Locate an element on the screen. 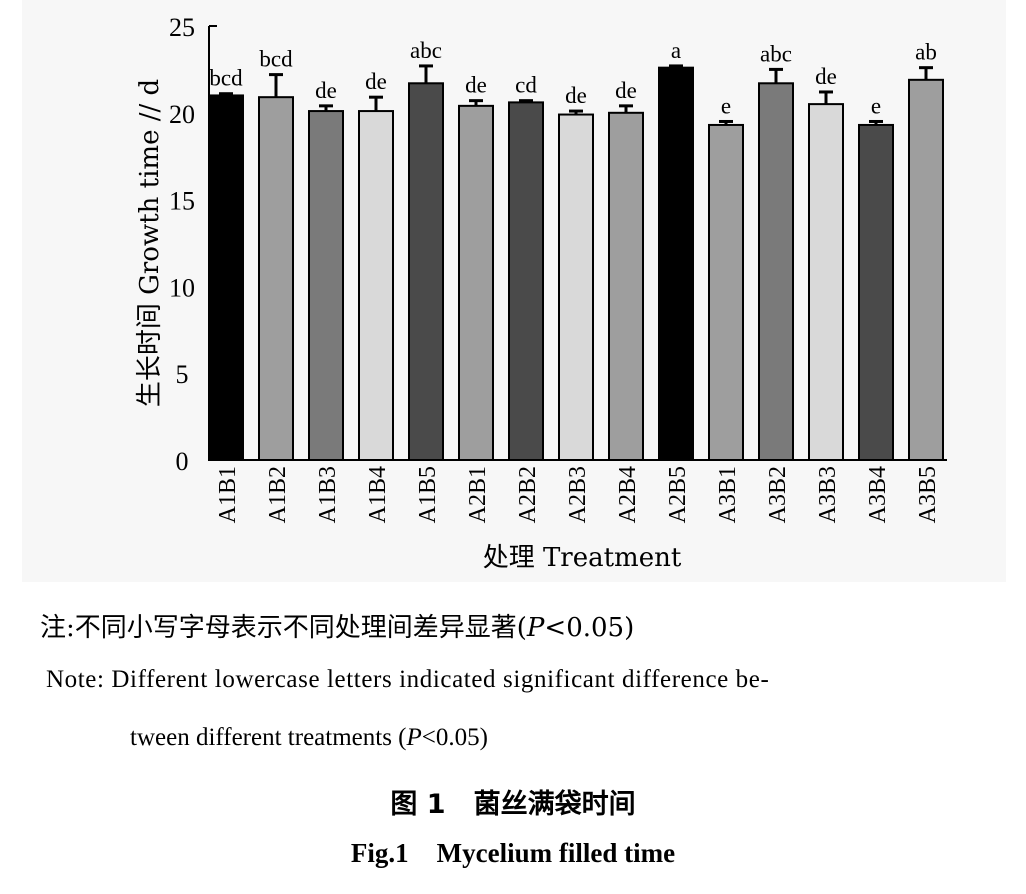  category-label-A1B1: A1B1 is located at coordinates (228, 494).